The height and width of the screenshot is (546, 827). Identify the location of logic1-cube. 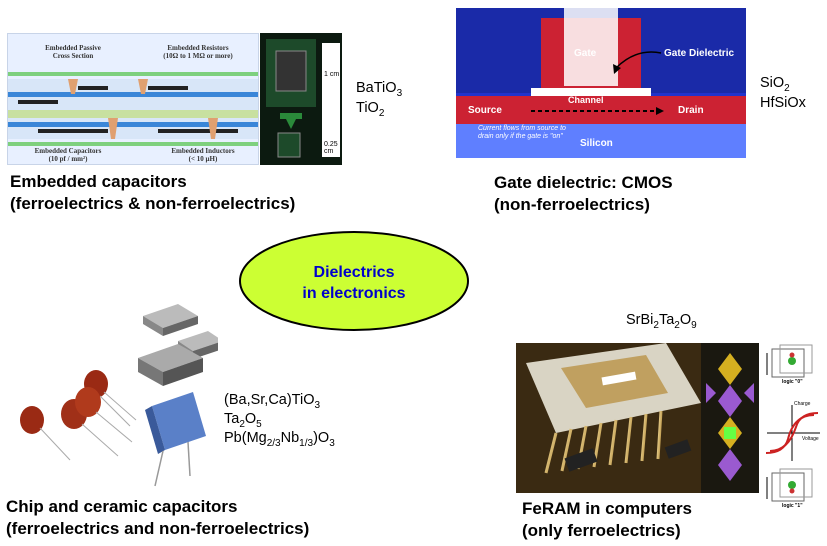
(789, 485).